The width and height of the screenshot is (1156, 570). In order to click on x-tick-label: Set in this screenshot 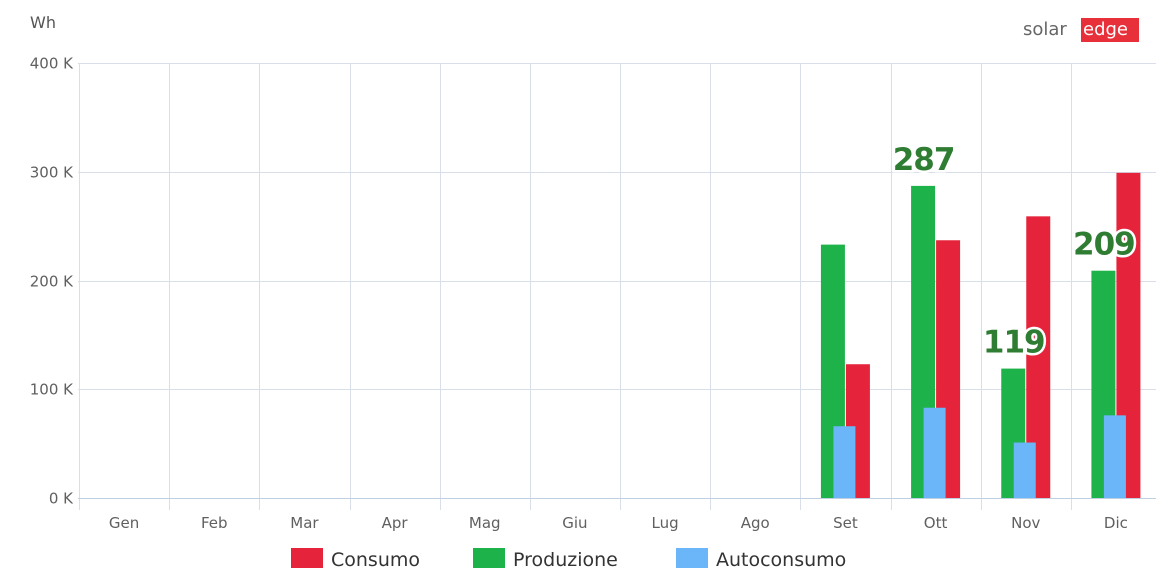, I will do `click(845, 523)`.